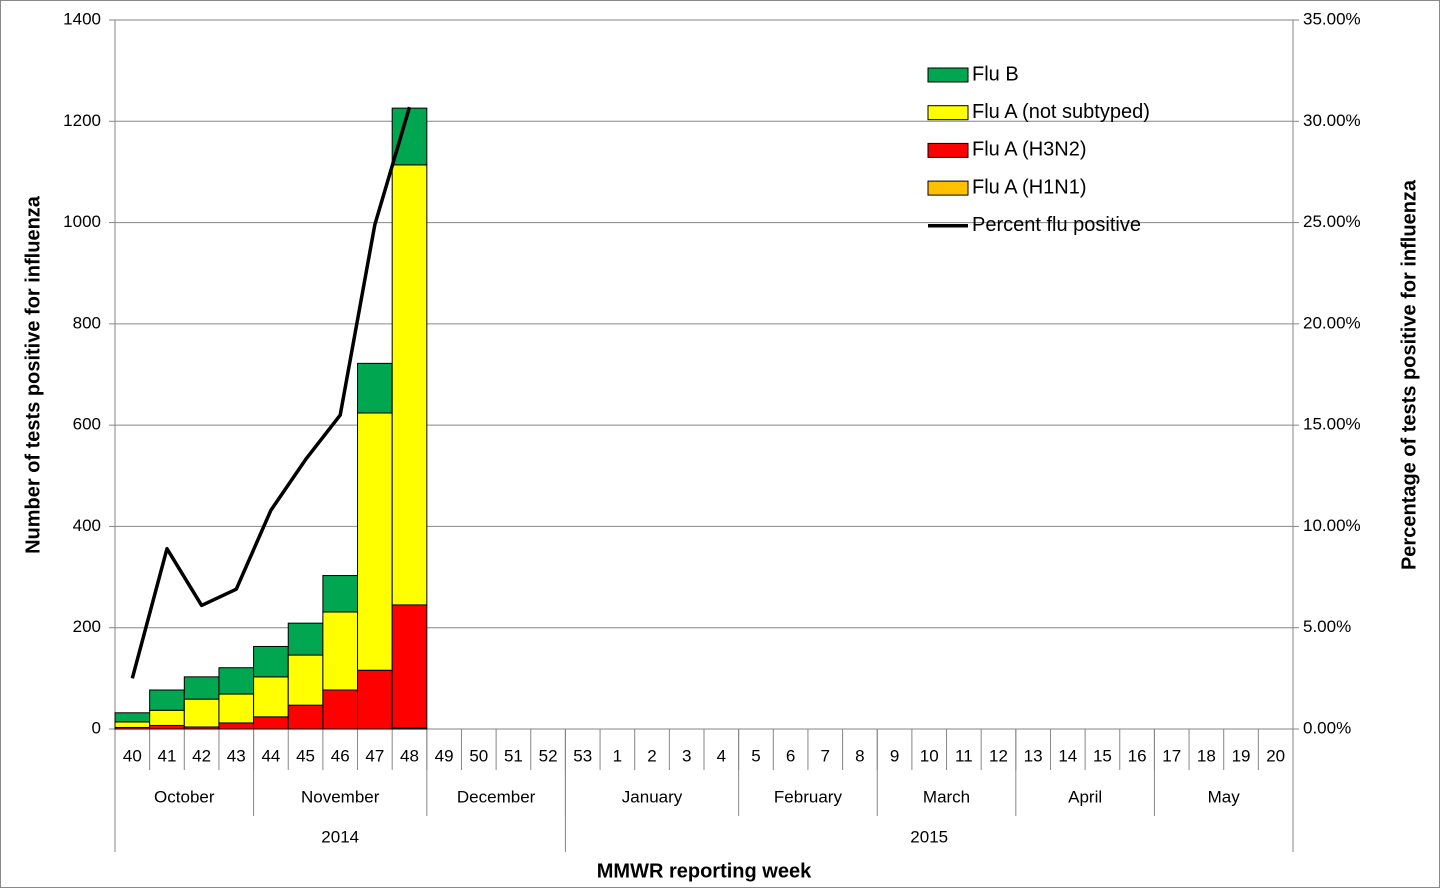 The height and width of the screenshot is (888, 1440). Describe the element at coordinates (617, 755) in the screenshot. I see `x-tick-label: 1` at that location.